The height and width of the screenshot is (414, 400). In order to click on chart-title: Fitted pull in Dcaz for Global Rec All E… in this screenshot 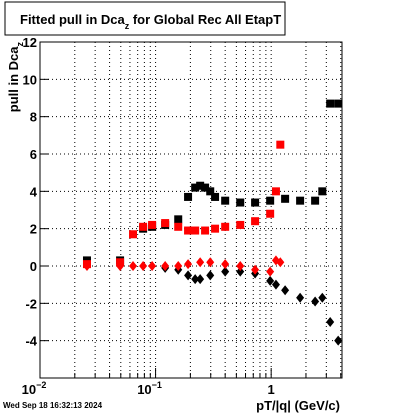, I will do `click(150, 21)`.